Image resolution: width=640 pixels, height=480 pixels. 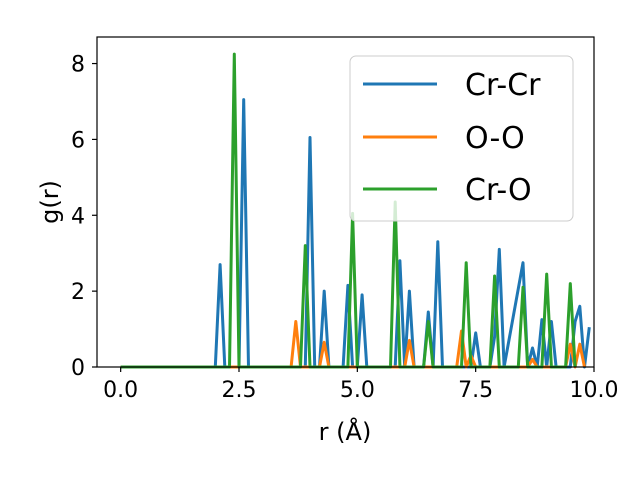 I want to click on y-tick-label: 6, so click(x=78, y=140).